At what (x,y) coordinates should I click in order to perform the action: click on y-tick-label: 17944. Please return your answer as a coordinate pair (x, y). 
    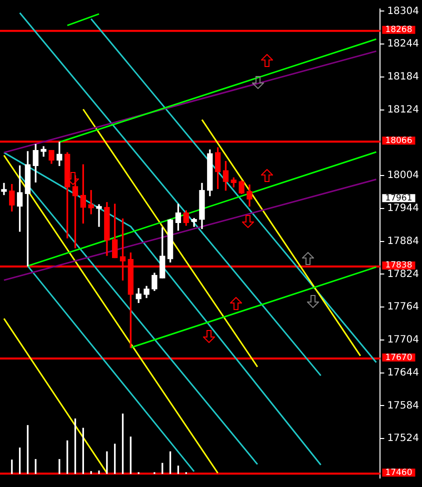
    Looking at the image, I should click on (403, 208).